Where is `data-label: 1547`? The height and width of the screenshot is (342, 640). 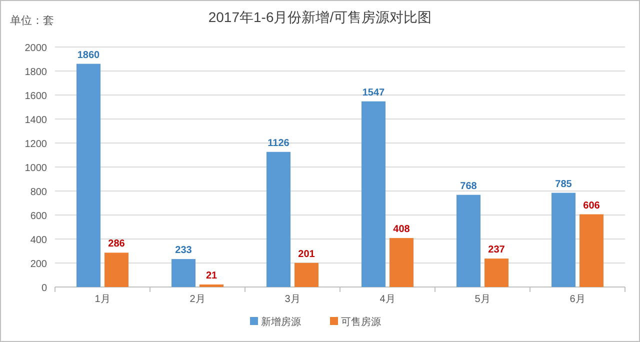
data-label: 1547 is located at coordinates (374, 92).